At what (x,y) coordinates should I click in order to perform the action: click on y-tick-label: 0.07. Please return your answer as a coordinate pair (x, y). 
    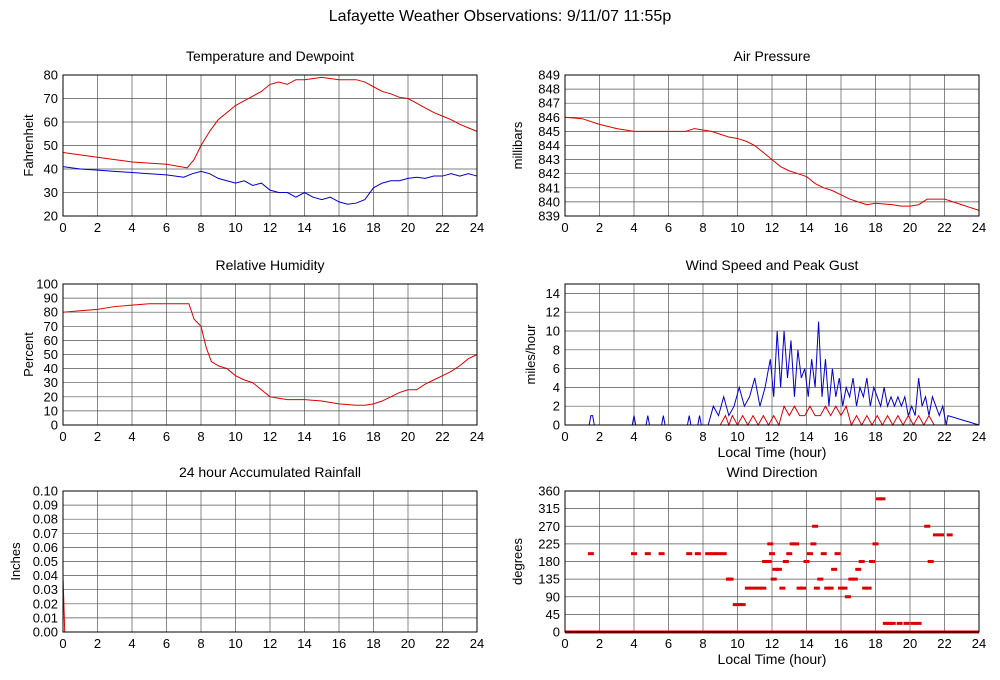
    Looking at the image, I should click on (45, 533).